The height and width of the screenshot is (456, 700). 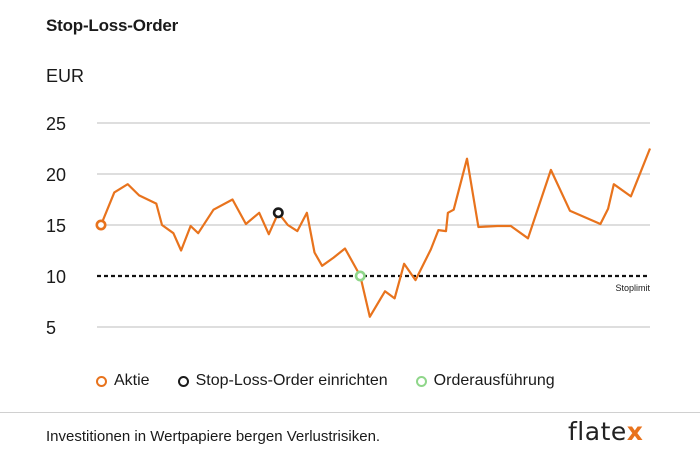 I want to click on legend-label-aktie: Aktie, so click(x=132, y=380).